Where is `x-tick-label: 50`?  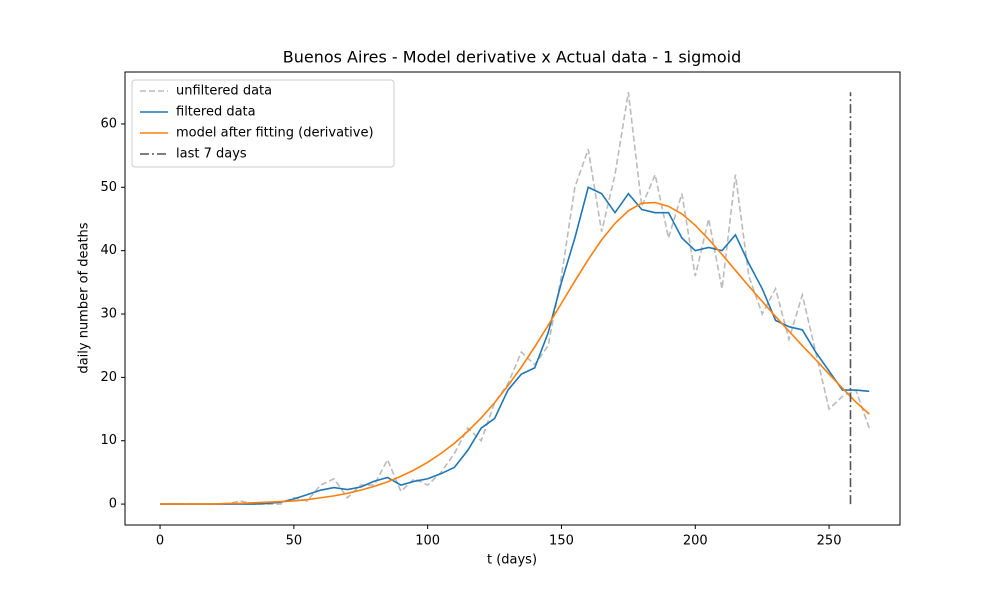
x-tick-label: 50 is located at coordinates (294, 541).